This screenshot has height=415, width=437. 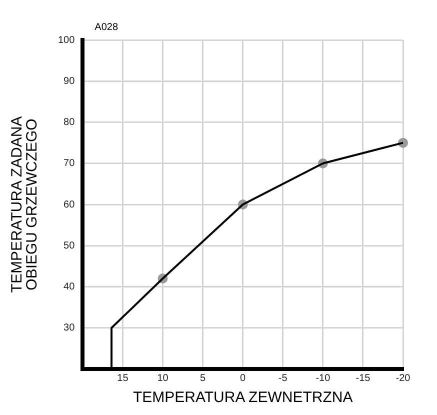 I want to click on y-tick-label: 50, so click(x=70, y=246).